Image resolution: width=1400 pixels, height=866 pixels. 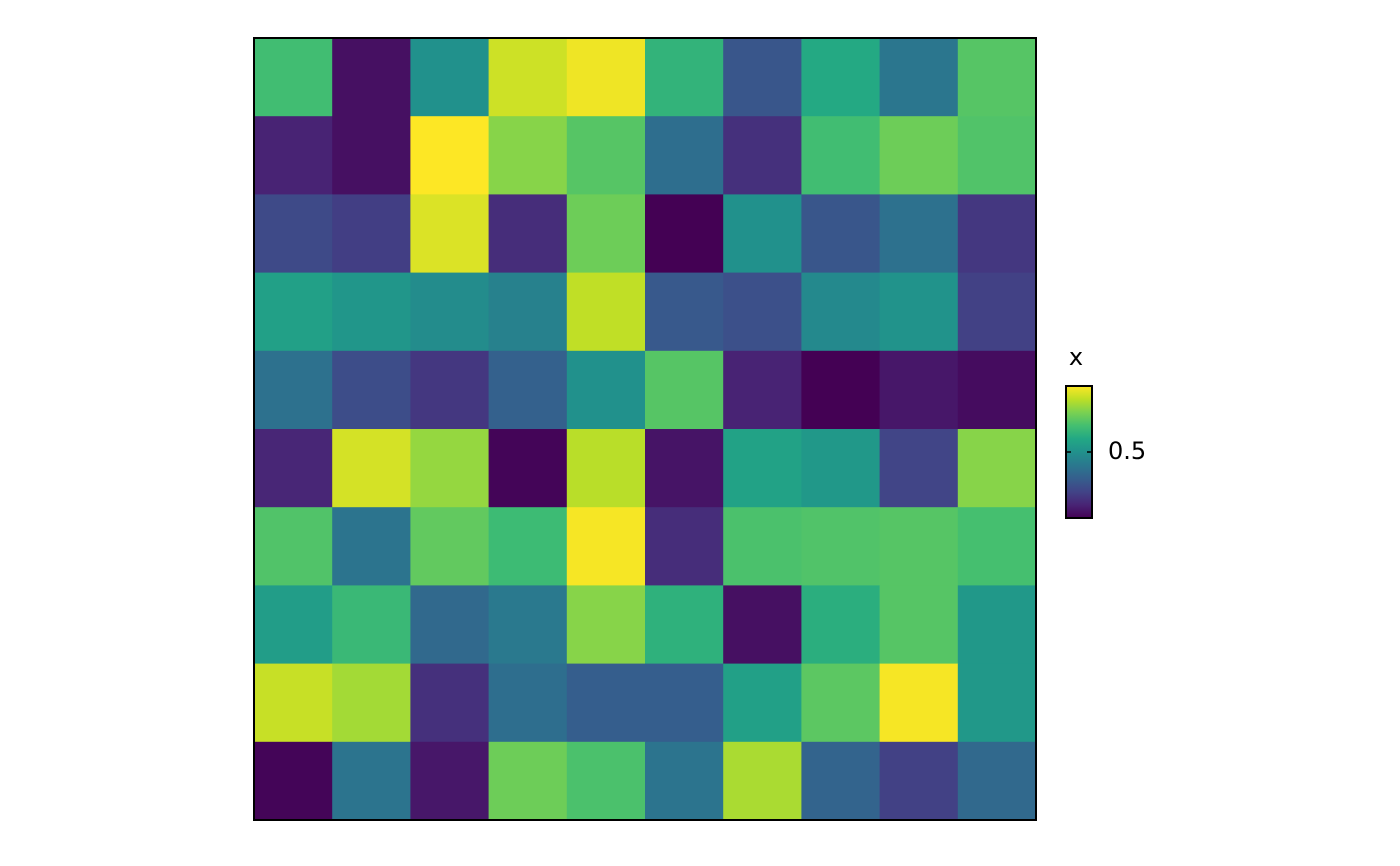 I want to click on colorbar-tick-label: 0.5, so click(x=1127, y=451).